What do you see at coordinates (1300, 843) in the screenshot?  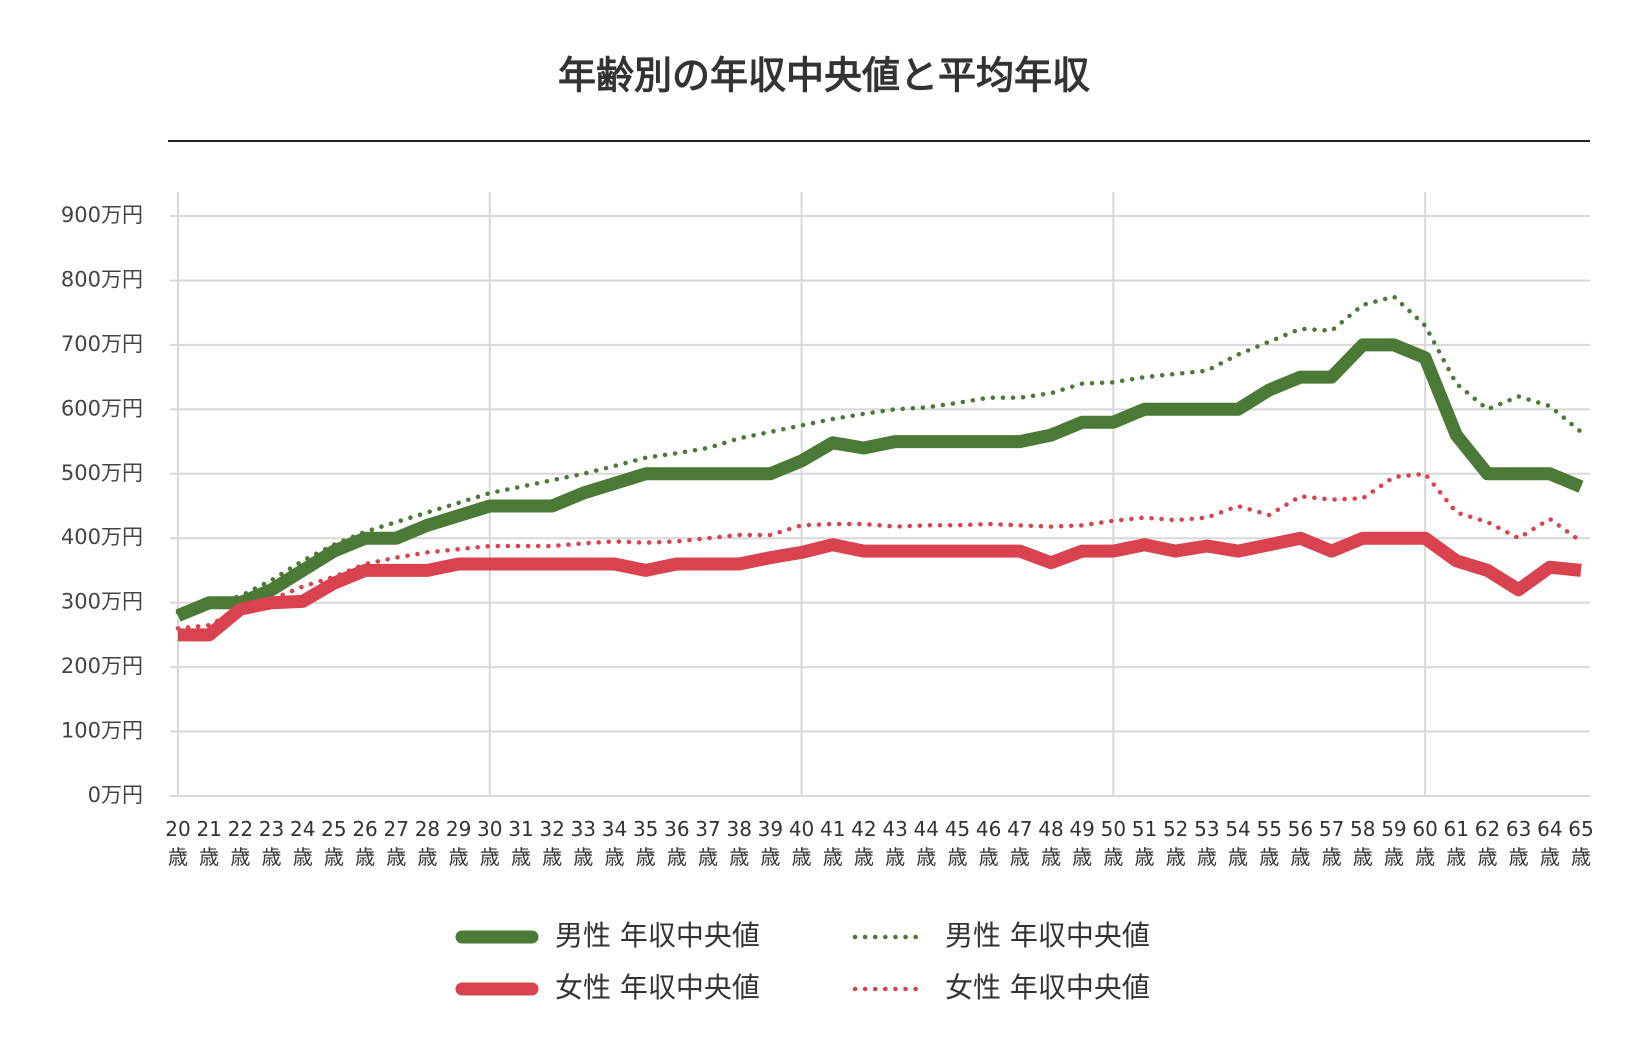 I see `x-tick-label: 56 歳` at bounding box center [1300, 843].